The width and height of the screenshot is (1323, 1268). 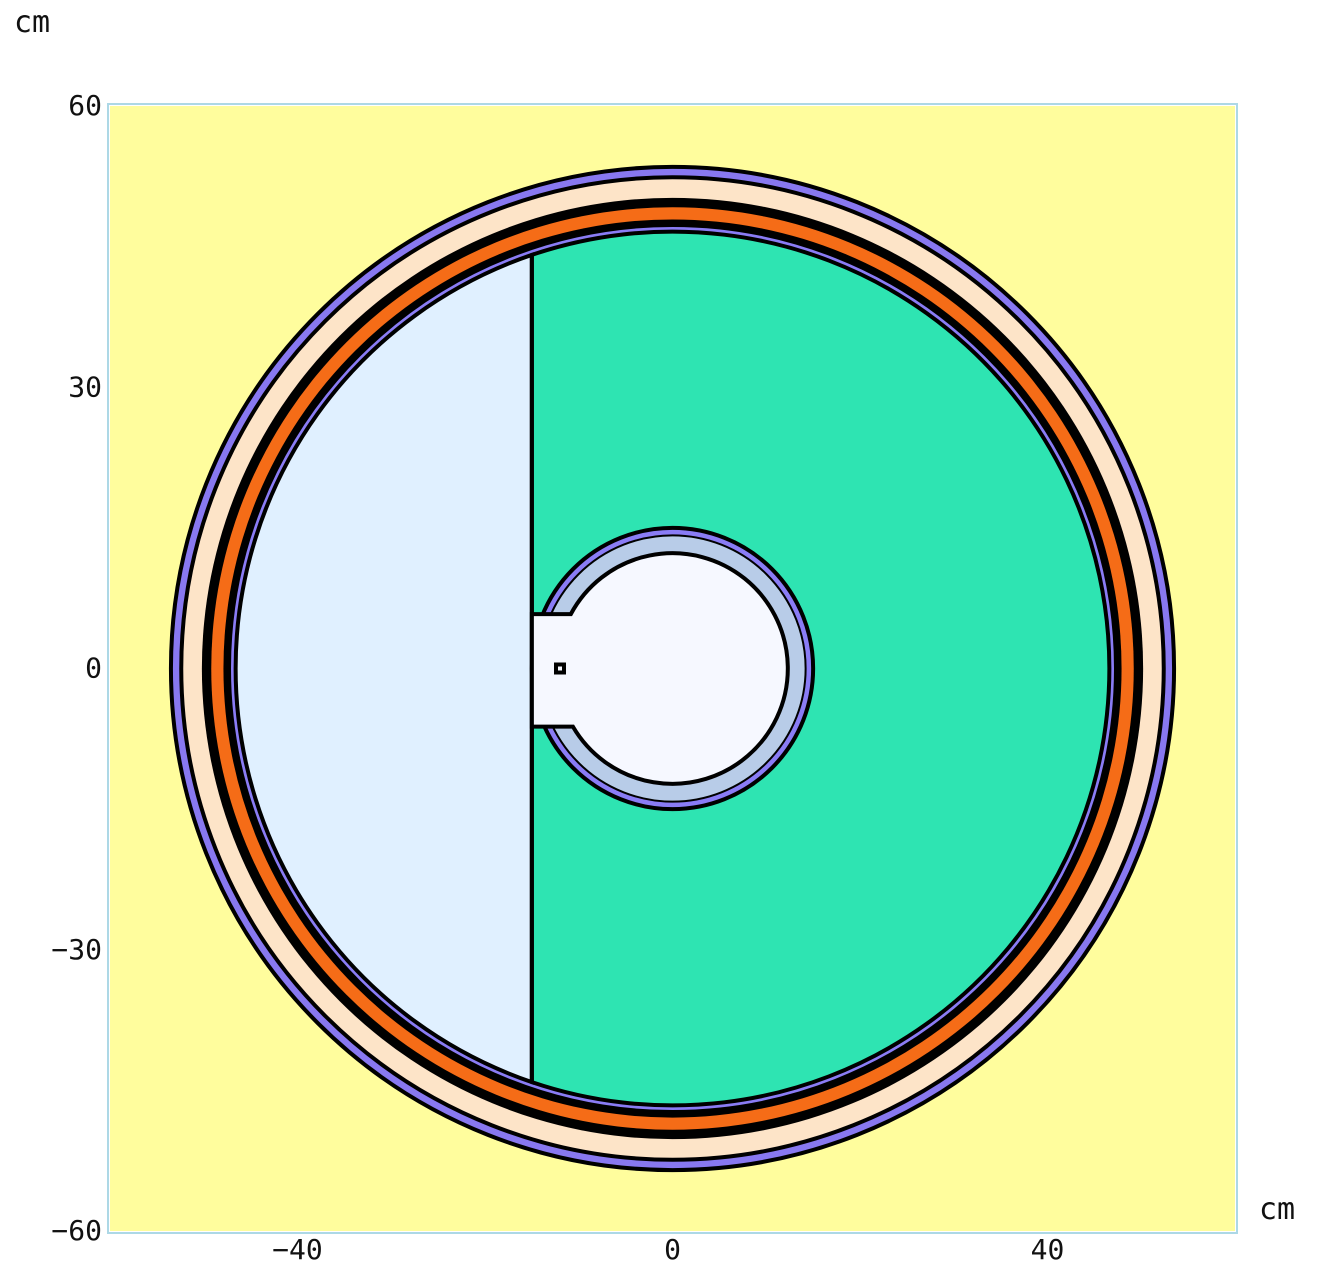 What do you see at coordinates (672, 1249) in the screenshot?
I see `x-tick-label: 0` at bounding box center [672, 1249].